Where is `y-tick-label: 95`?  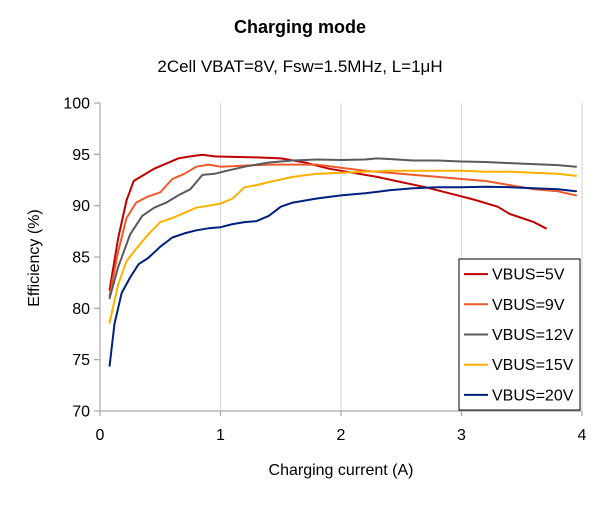
y-tick-label: 95 is located at coordinates (81, 155).